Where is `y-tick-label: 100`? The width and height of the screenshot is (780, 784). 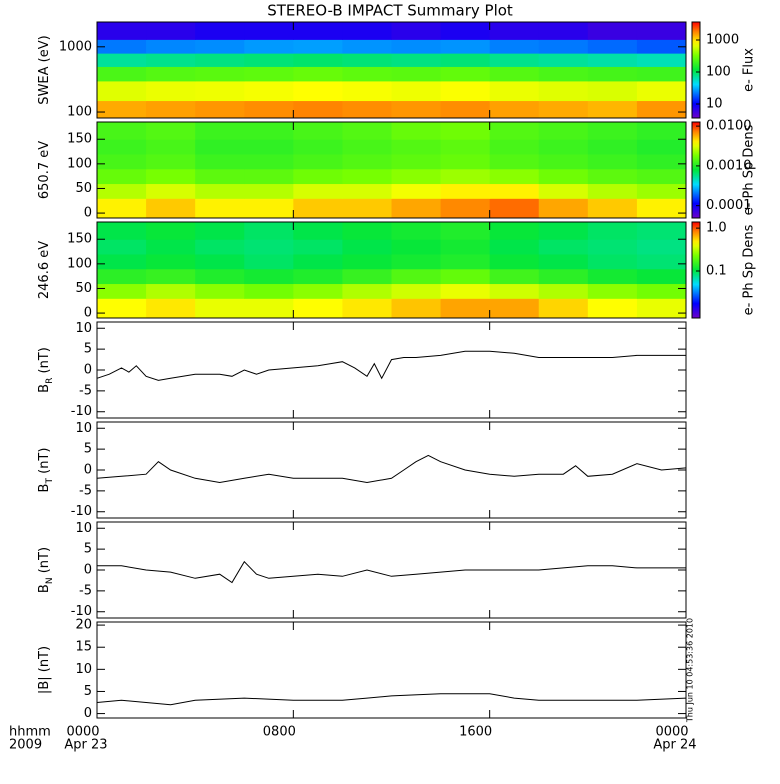 y-tick-label: 100 is located at coordinates (79, 163).